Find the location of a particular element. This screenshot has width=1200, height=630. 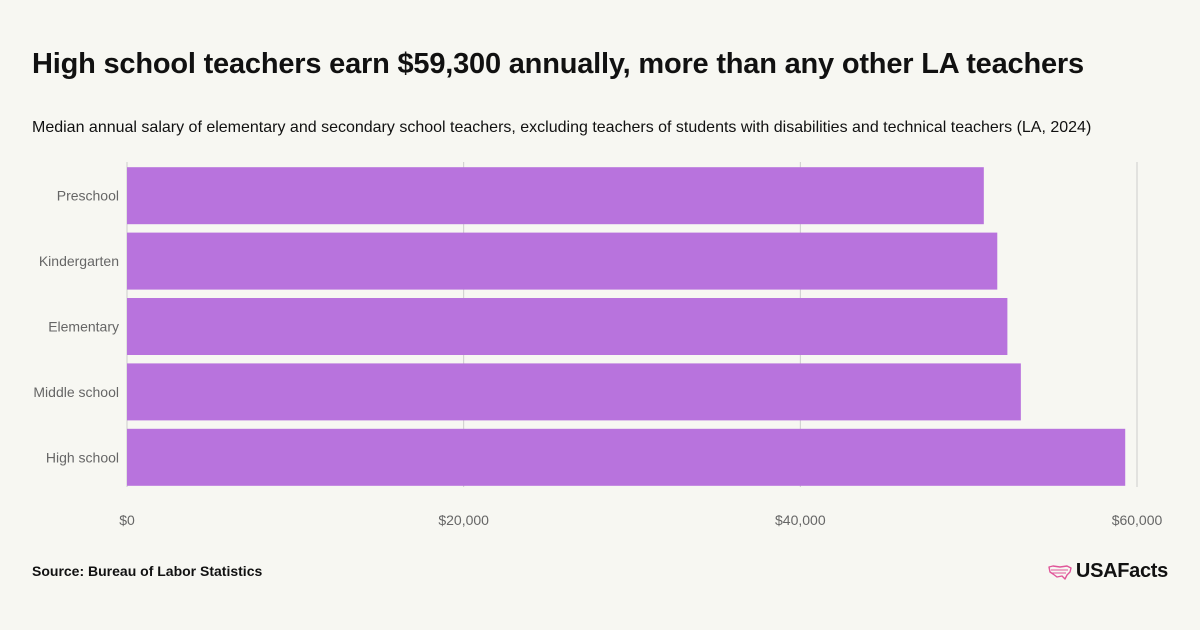

x-tick-label: $20,000 is located at coordinates (463, 520).